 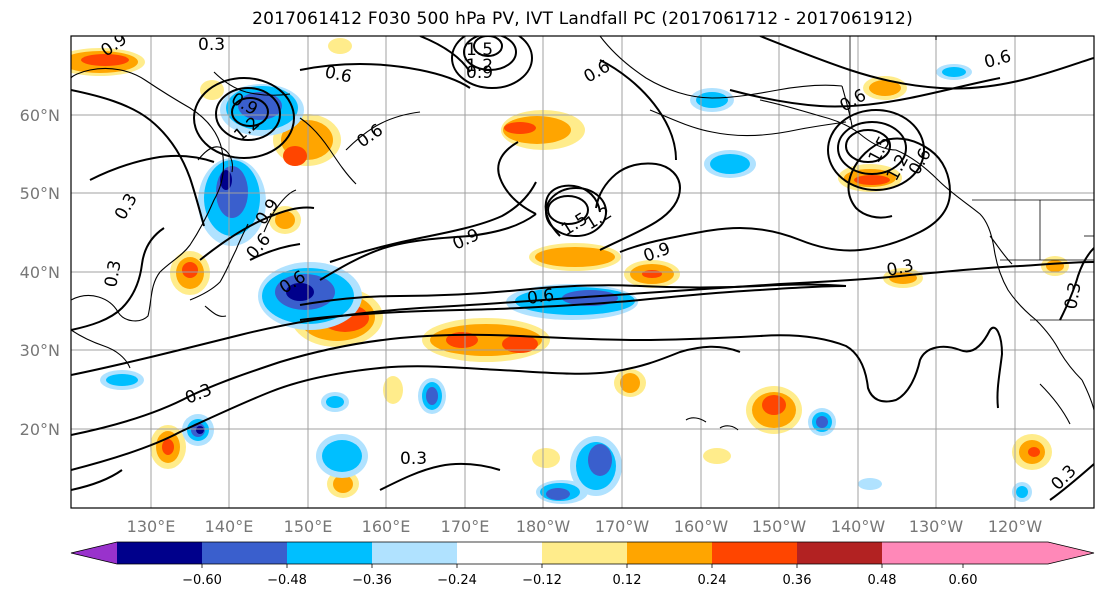 I want to click on lat-label: 20°N, so click(x=40, y=429).